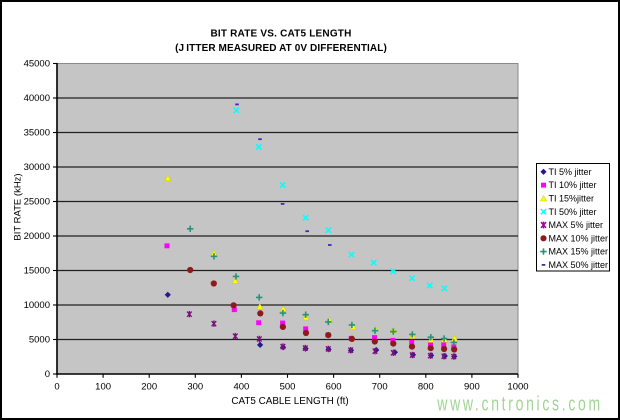  What do you see at coordinates (380, 387) in the screenshot?
I see `svg-text: 700` at bounding box center [380, 387].